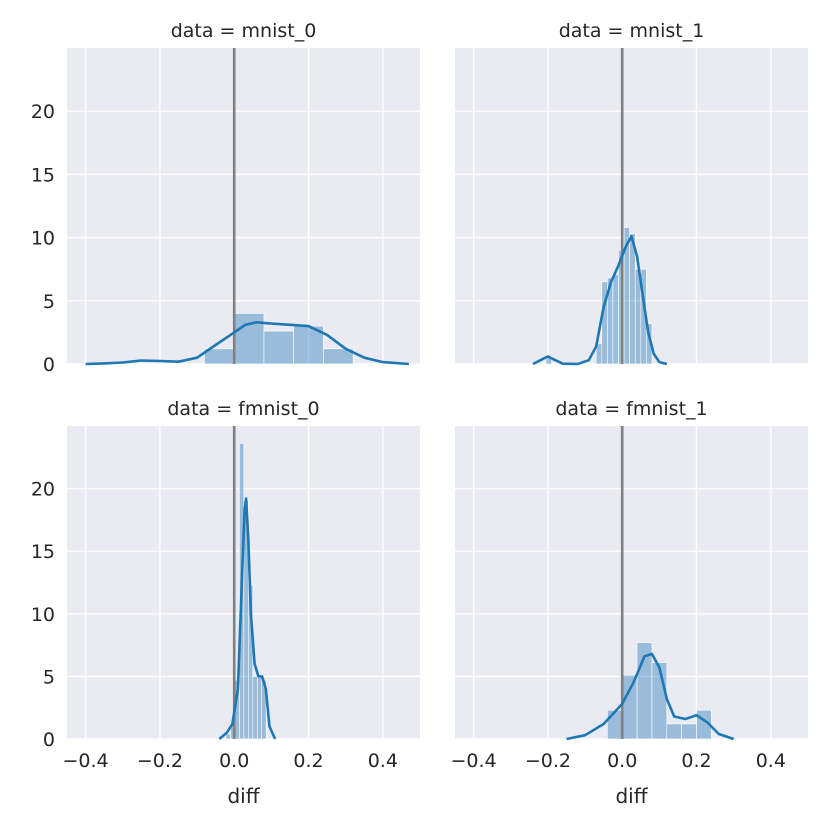 The width and height of the screenshot is (830, 830). What do you see at coordinates (244, 31) in the screenshot?
I see `panel-title: data = mnist_0` at bounding box center [244, 31].